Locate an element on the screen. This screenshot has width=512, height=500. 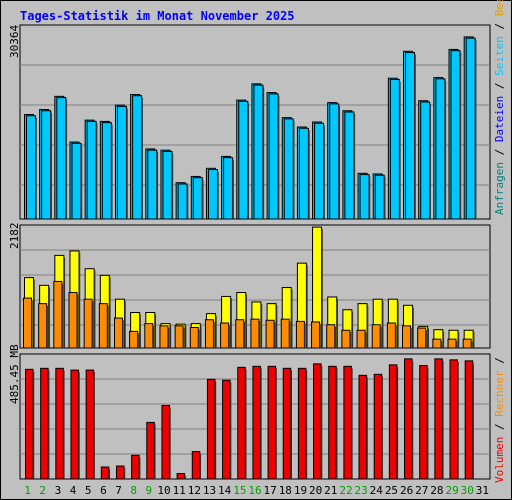
legend-sep-5: / is located at coordinates (499, 363).